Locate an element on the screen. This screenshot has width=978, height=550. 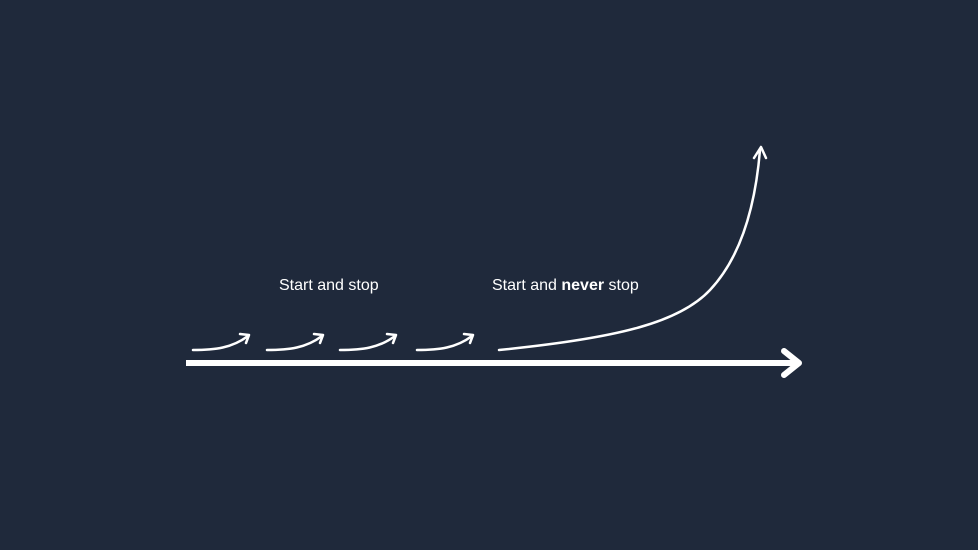
never-label-prefix: Start and is located at coordinates (527, 285).